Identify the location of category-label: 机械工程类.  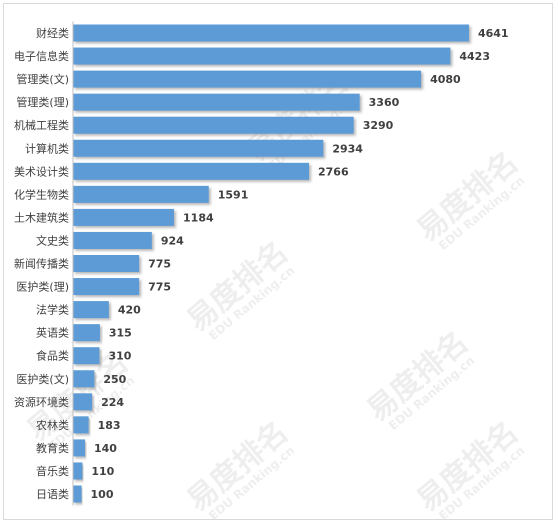
(41, 125).